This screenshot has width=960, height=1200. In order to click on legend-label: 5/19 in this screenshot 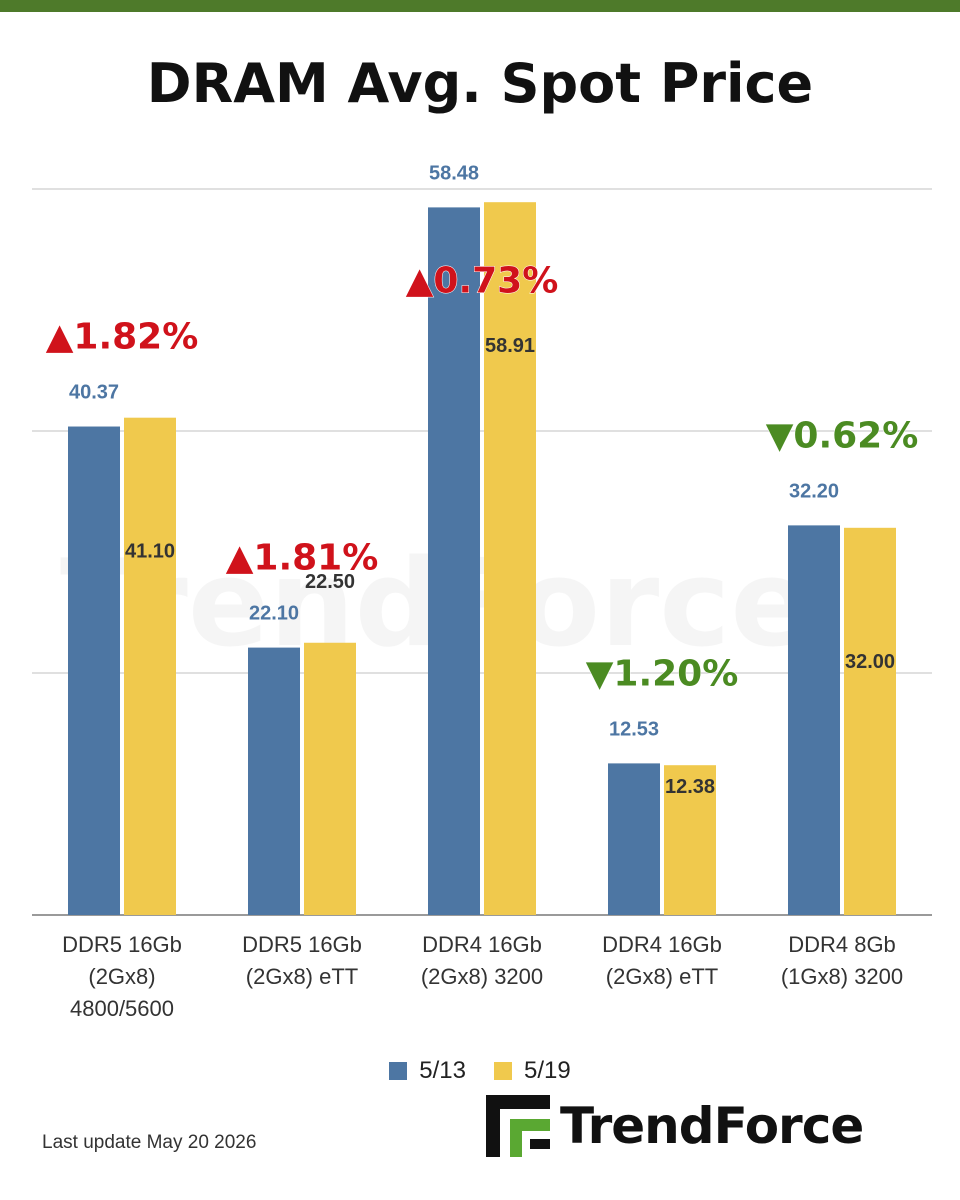, I will do `click(547, 1070)`.